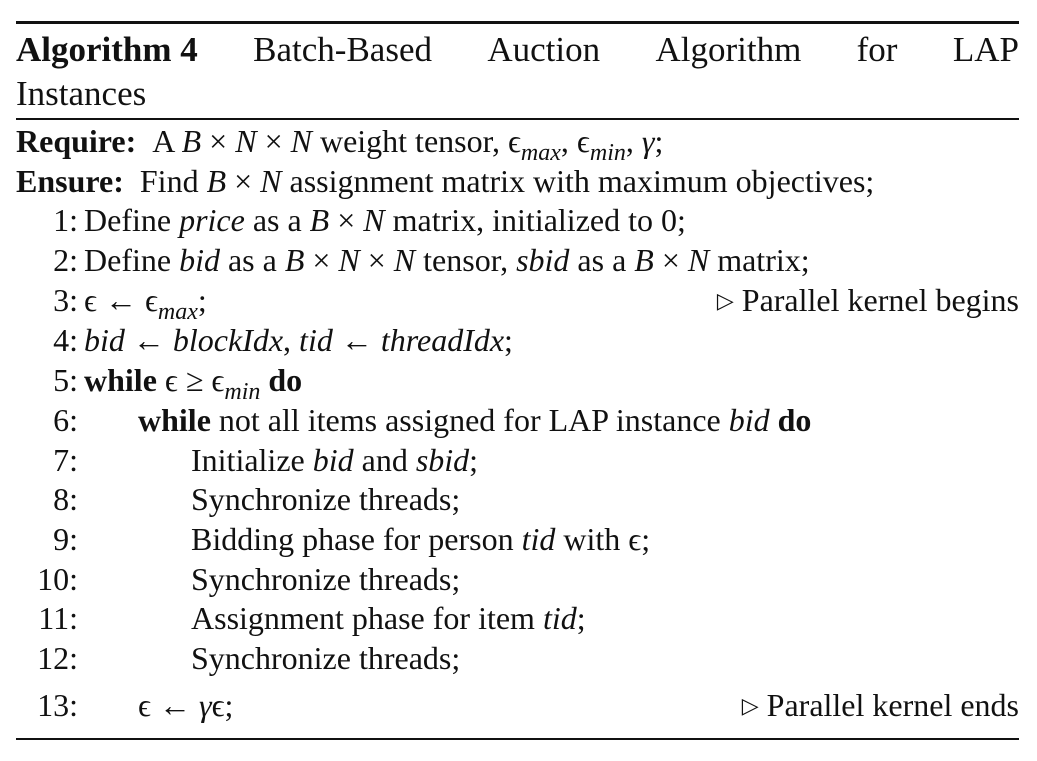  What do you see at coordinates (65, 380) in the screenshot?
I see `line-number: 5:` at bounding box center [65, 380].